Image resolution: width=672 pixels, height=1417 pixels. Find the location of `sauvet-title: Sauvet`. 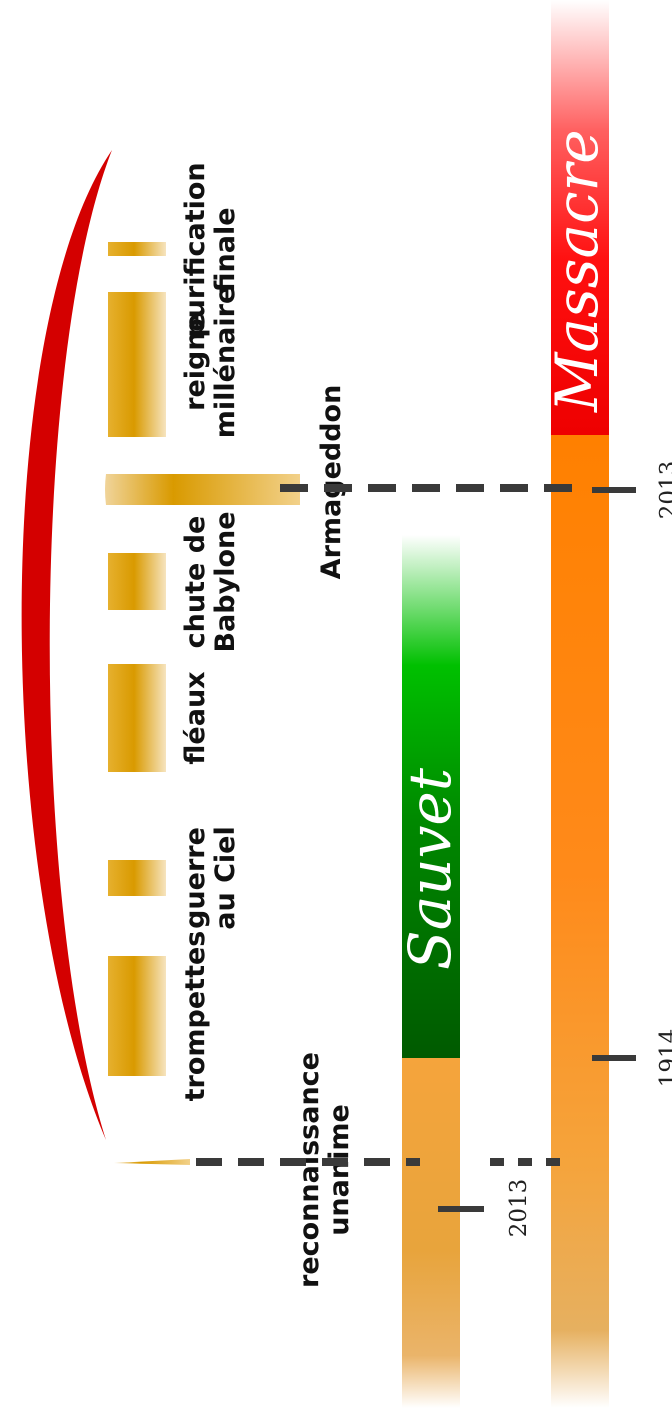

sauvet-title: Sauvet is located at coordinates (430, 868).